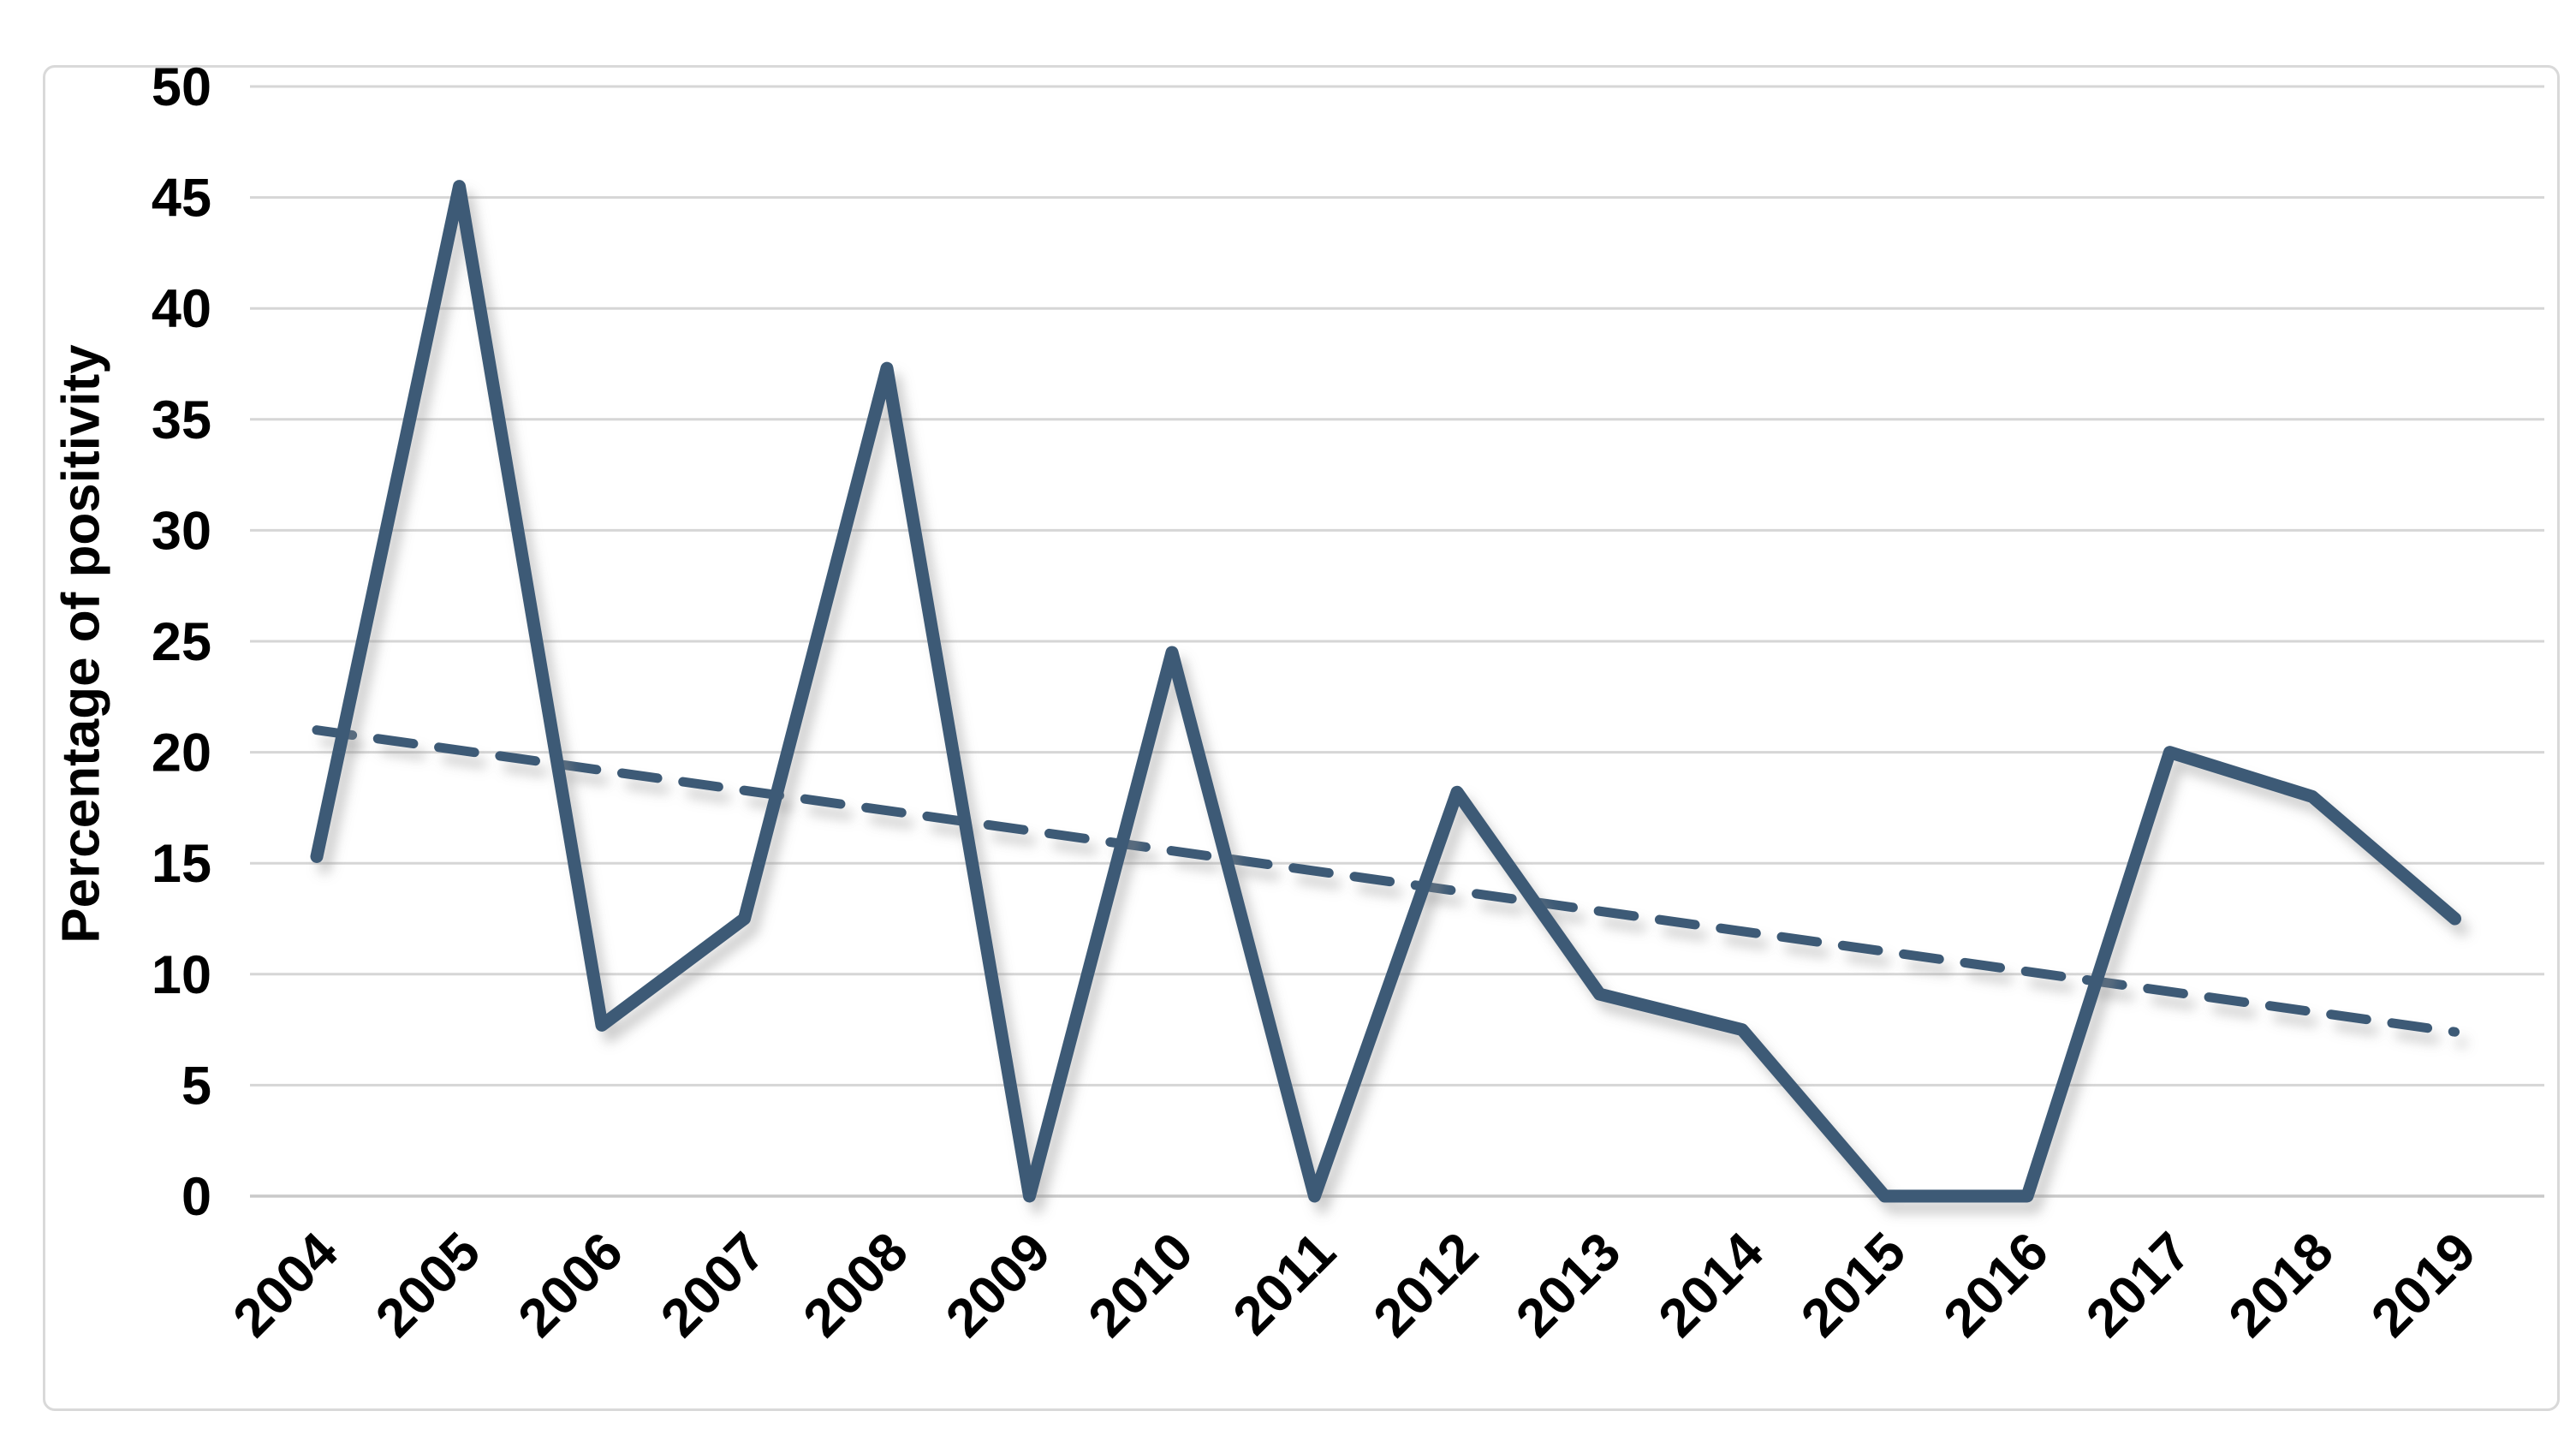 The height and width of the screenshot is (1435, 2576). Describe the element at coordinates (570, 1285) in the screenshot. I see `x-tick-label: 2006` at that location.